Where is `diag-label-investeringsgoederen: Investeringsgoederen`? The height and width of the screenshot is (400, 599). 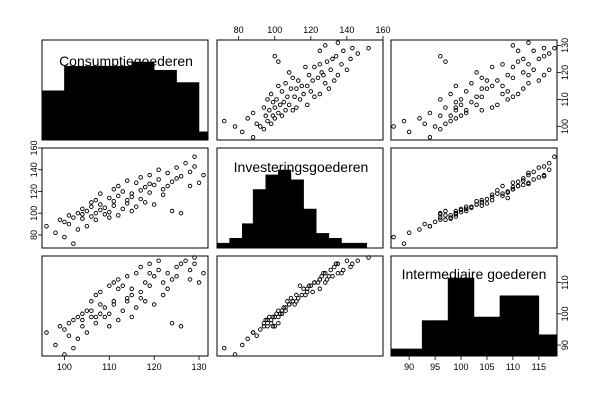
diag-label-investeringsgoederen: Investeringsgoederen is located at coordinates (301, 167).